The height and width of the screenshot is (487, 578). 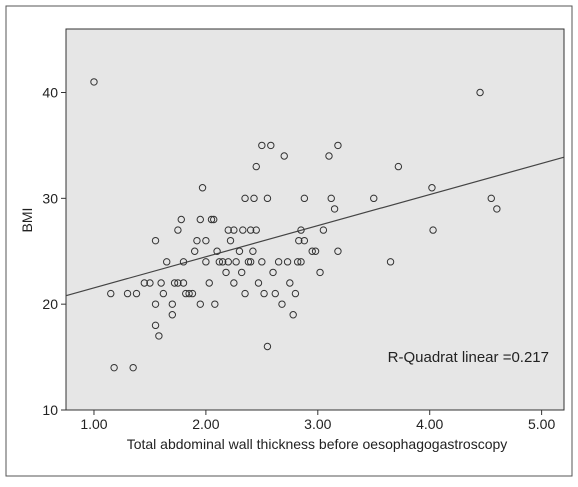 What do you see at coordinates (317, 424) in the screenshot?
I see `x-tick-label: 3.00` at bounding box center [317, 424].